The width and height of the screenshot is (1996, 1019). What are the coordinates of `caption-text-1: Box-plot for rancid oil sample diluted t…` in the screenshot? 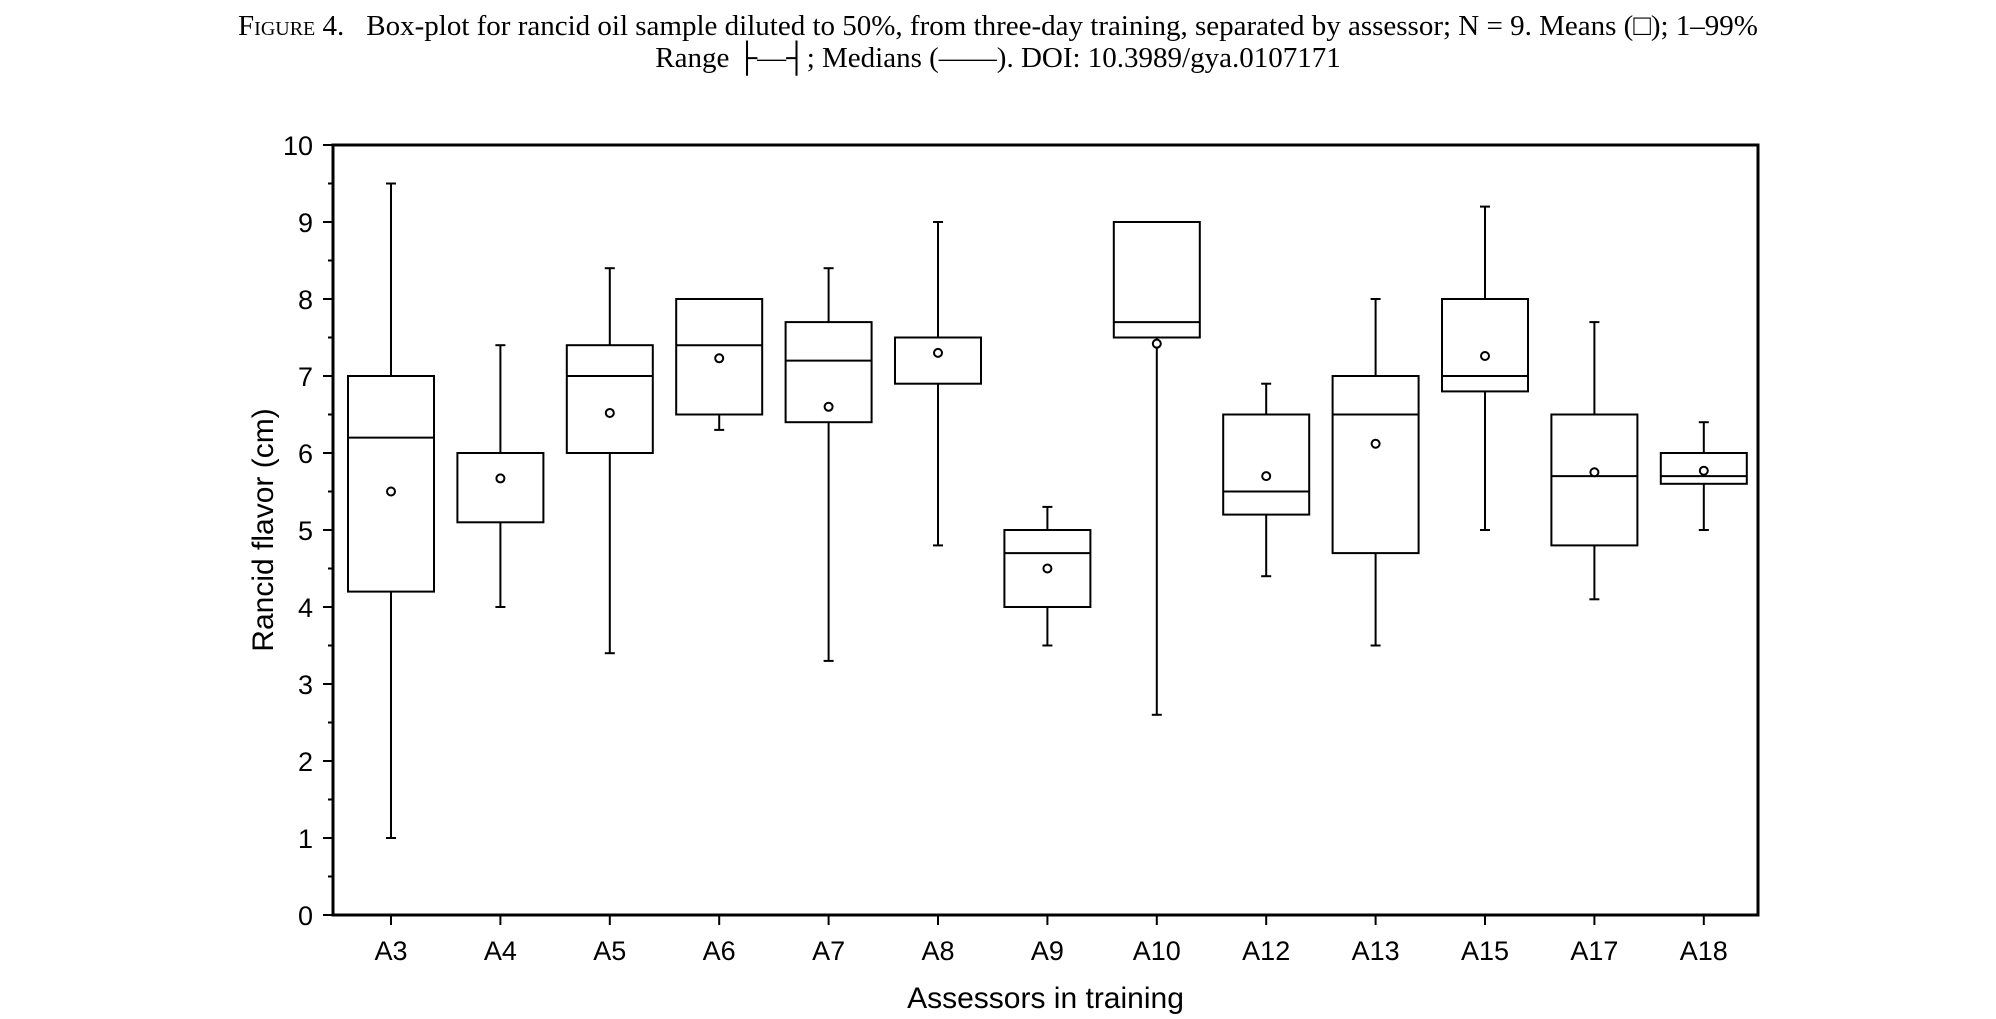 It's located at (1062, 26).